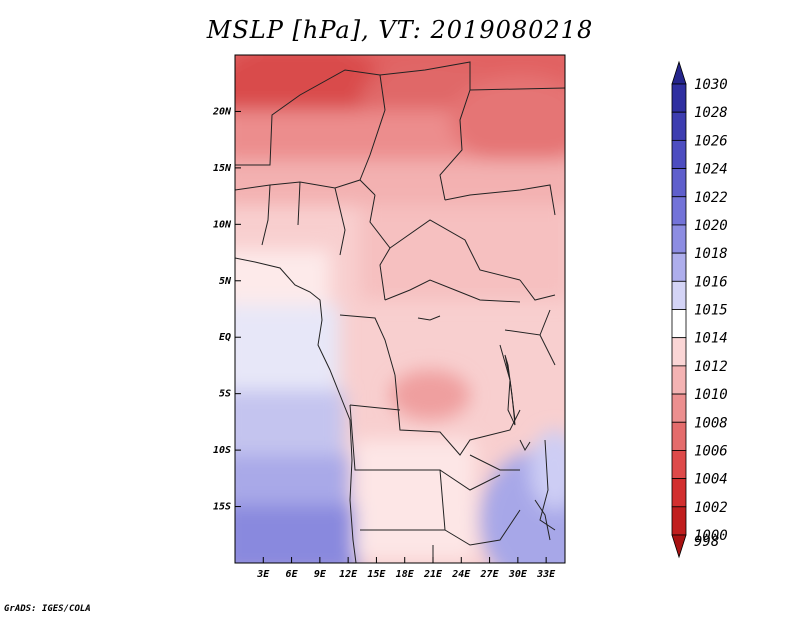 This screenshot has width=800, height=618. Describe the element at coordinates (405, 574) in the screenshot. I see `x-tick-label: 18E` at that location.